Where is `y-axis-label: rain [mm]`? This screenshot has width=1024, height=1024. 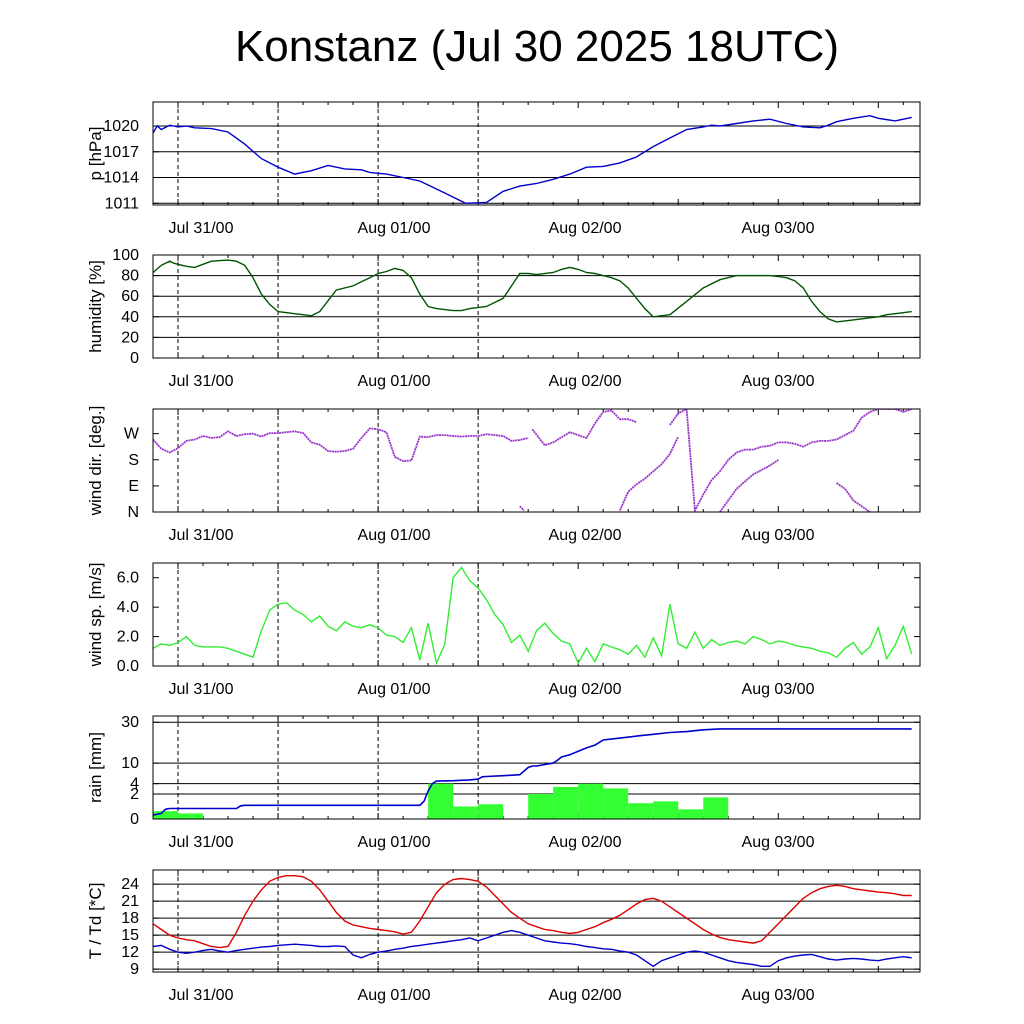
y-axis-label: rain [mm] is located at coordinates (95, 767).